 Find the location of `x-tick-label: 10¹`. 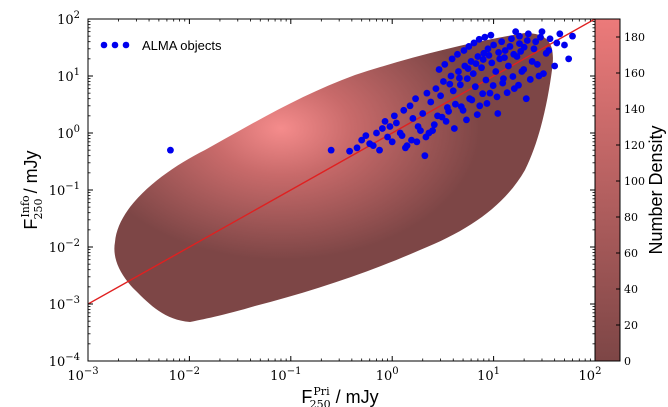

x-tick-label: 10¹ is located at coordinates (488, 375).